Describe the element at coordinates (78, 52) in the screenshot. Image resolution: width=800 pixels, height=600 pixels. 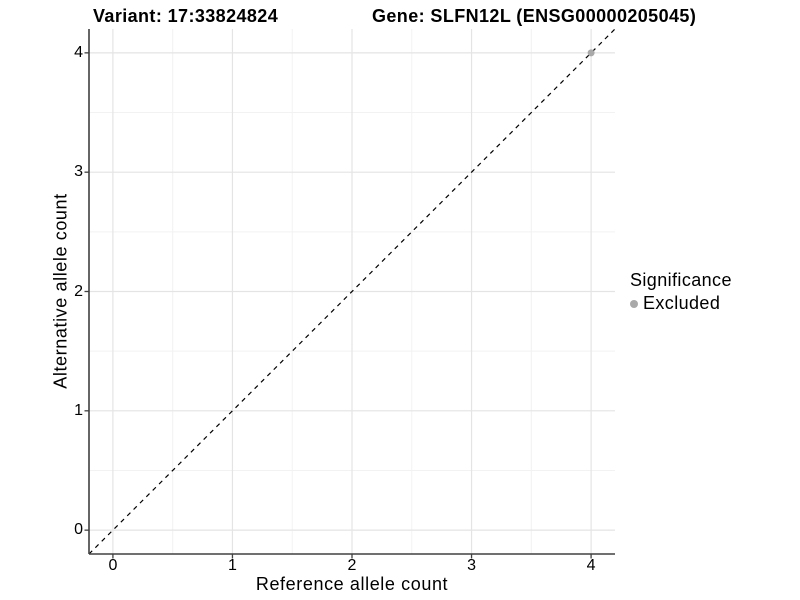
I see `y-tick-label-4: 4` at that location.